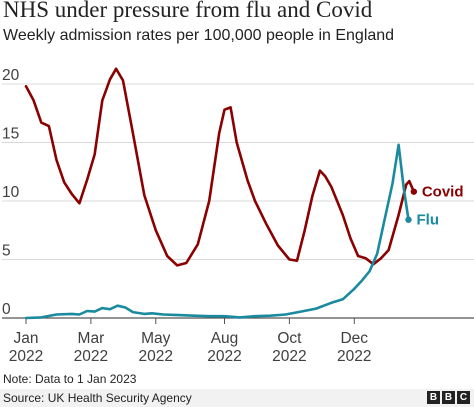 The image size is (474, 407). What do you see at coordinates (97, 398) in the screenshot?
I see `source-text: Source: UK Health Security Agency` at bounding box center [97, 398].